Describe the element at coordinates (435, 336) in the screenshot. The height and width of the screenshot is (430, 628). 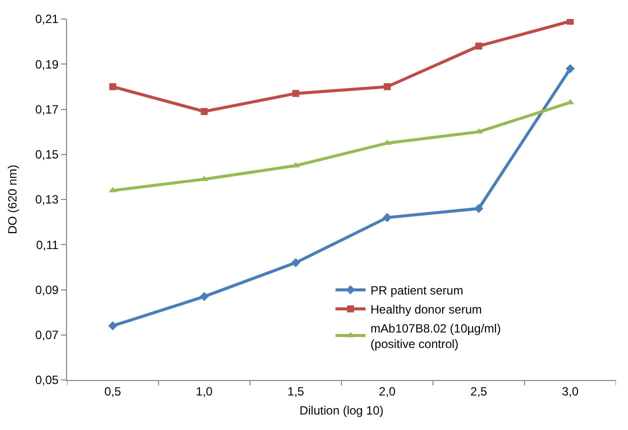
I see `legend-label: mAb107B8.02 (10µg/ml) (positive control)` at that location.